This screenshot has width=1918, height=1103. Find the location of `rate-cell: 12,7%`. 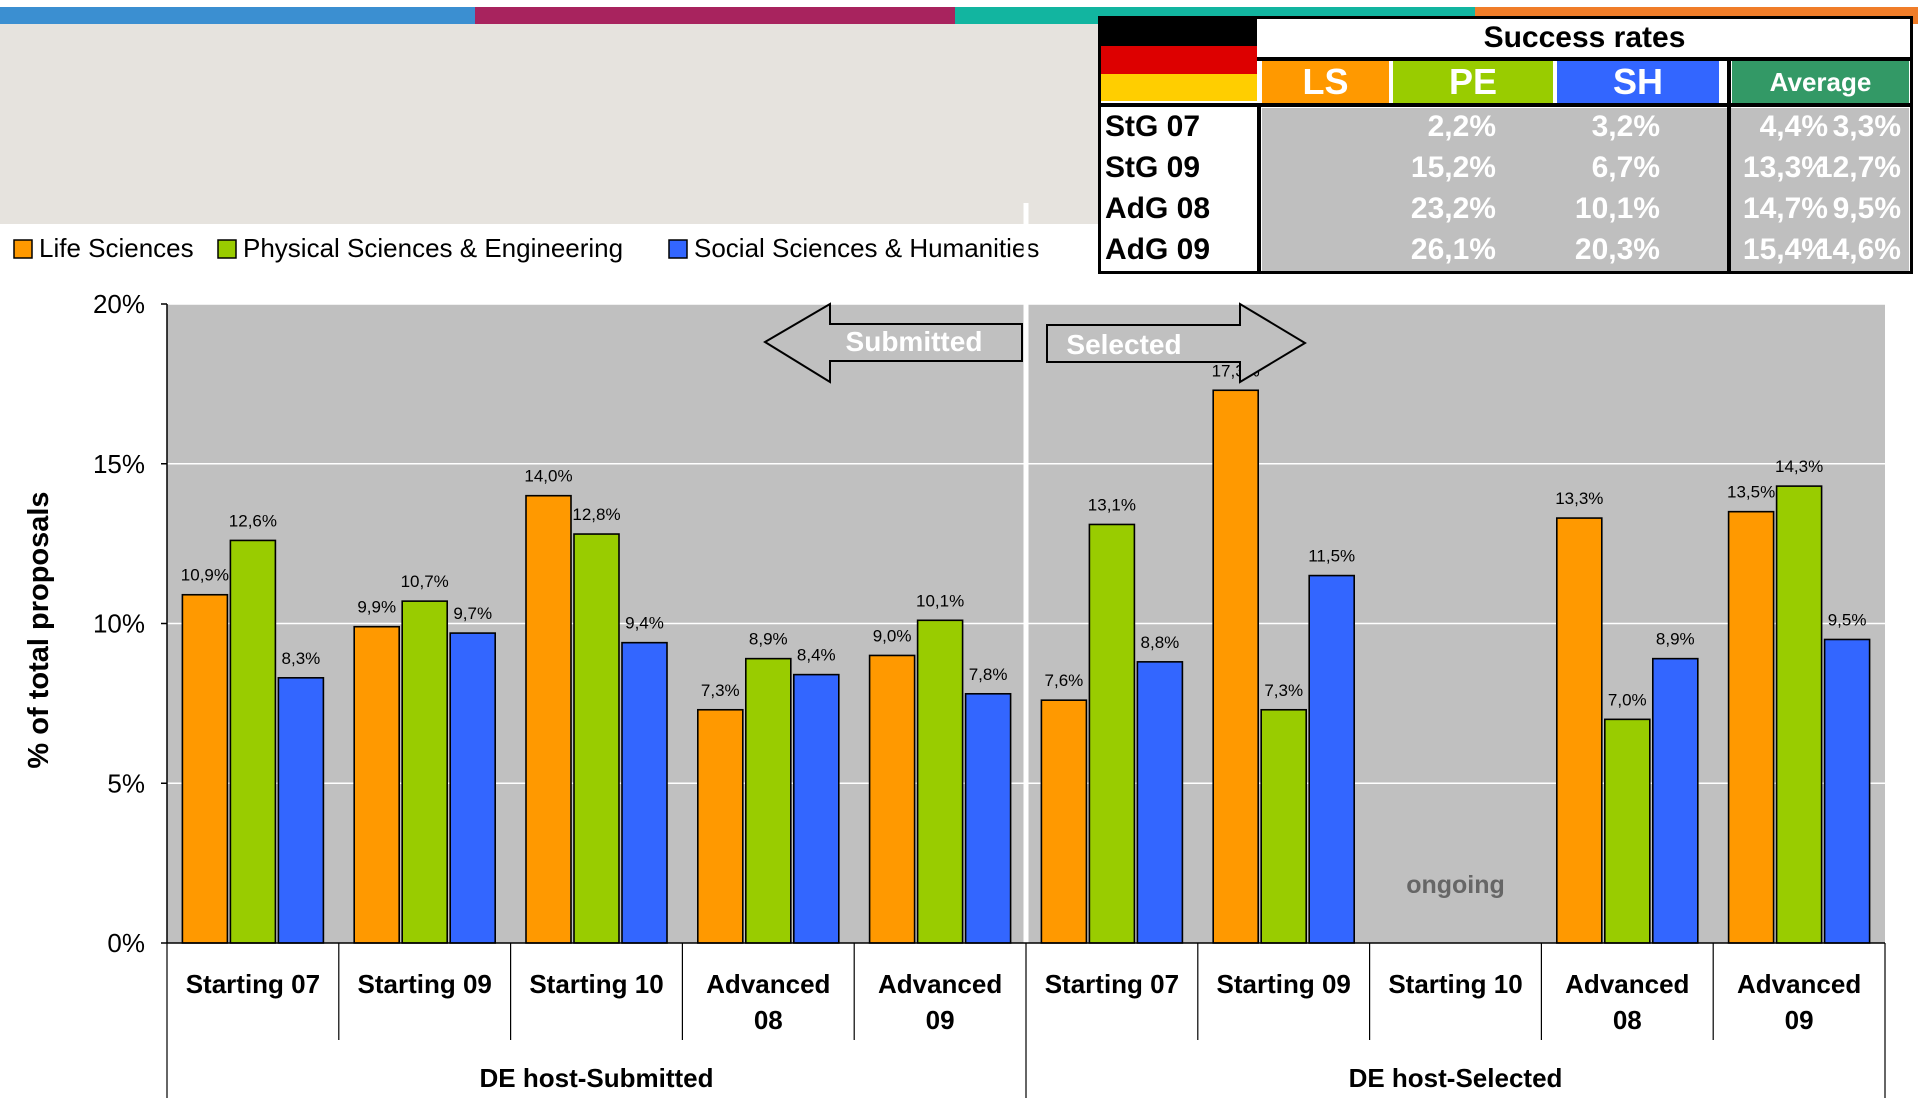

rate-cell: 12,7% is located at coordinates (1858, 167).